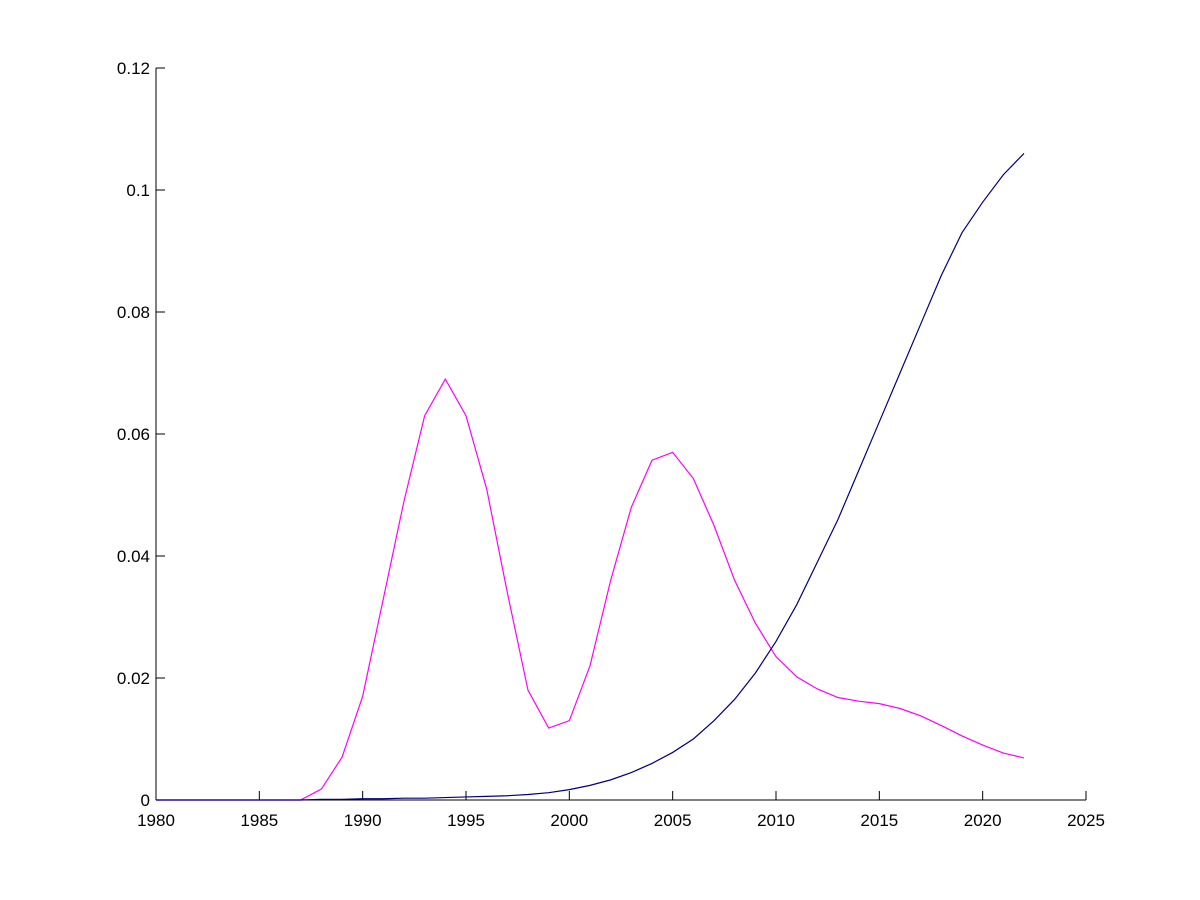 This screenshot has height=900, width=1200. Describe the element at coordinates (569, 820) in the screenshot. I see `x-tick-label: 2000` at that location.